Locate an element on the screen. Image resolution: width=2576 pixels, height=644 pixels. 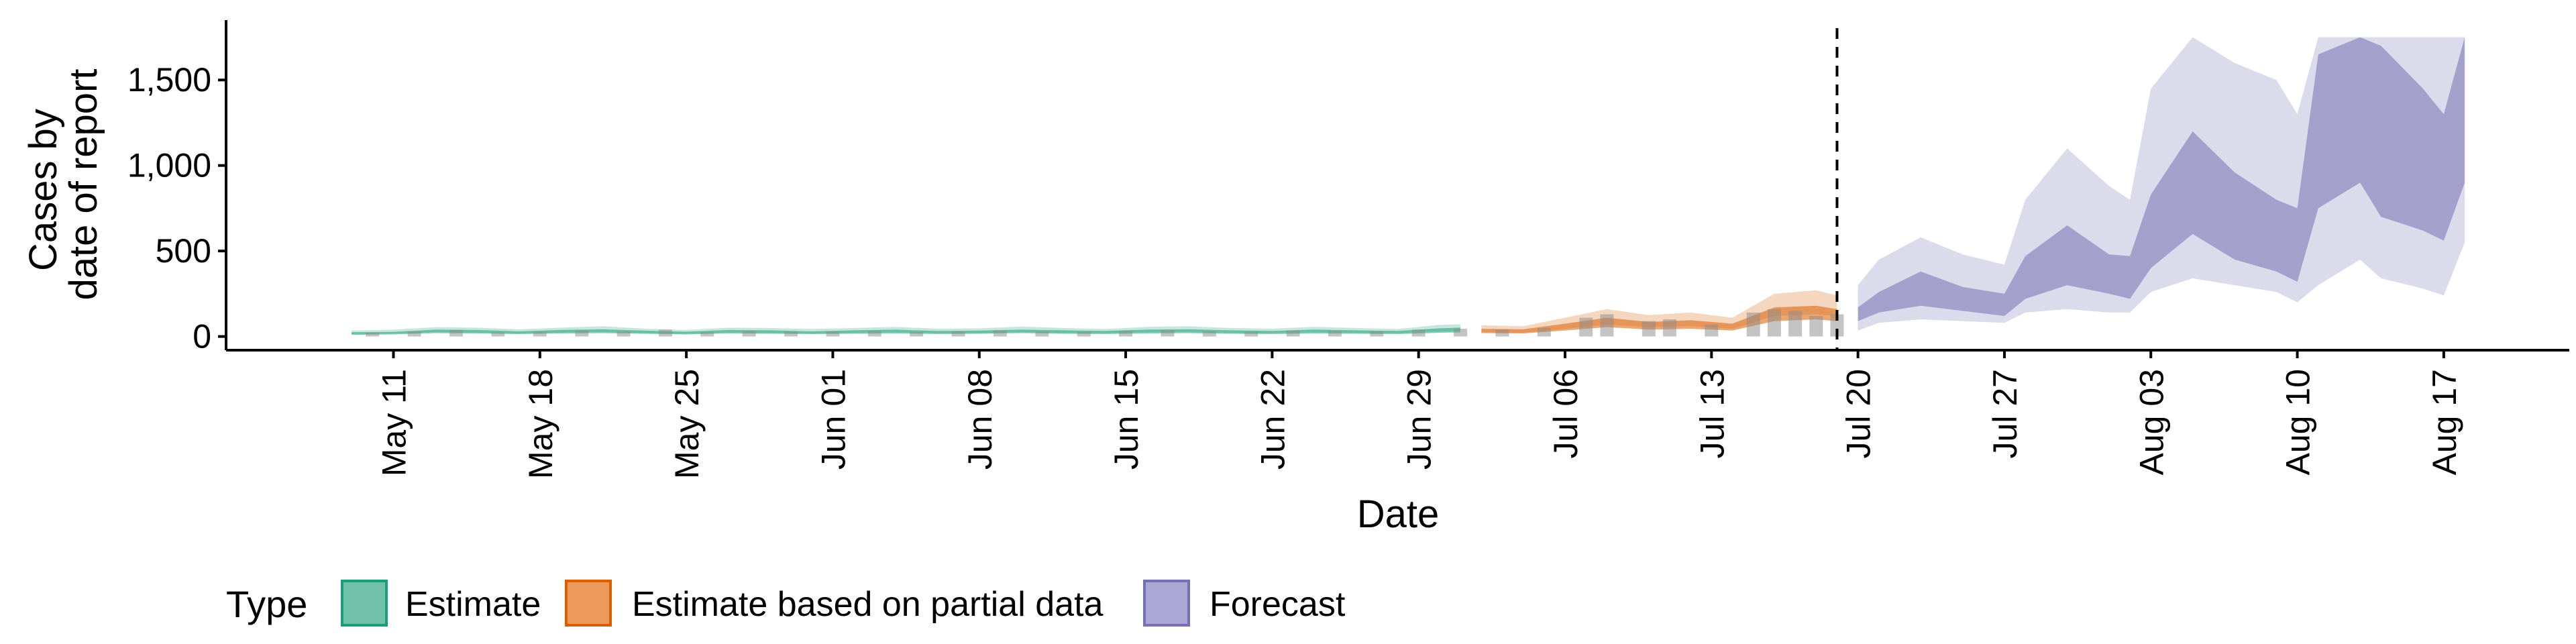
x-tick-label: Aug 03 is located at coordinates (2151, 422).